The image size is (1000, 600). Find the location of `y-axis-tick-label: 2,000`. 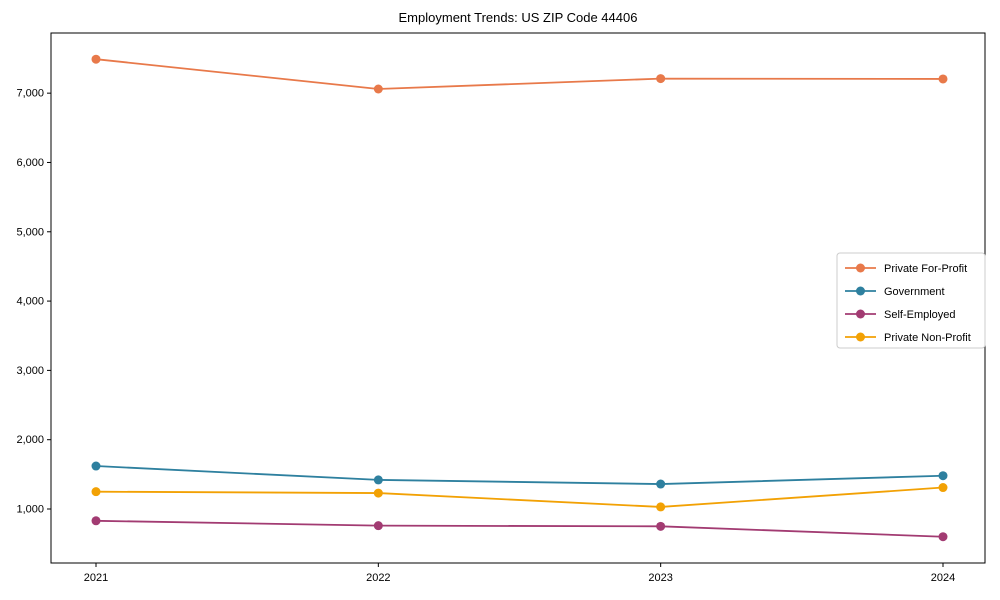

y-axis-tick-label: 2,000 is located at coordinates (30, 440).